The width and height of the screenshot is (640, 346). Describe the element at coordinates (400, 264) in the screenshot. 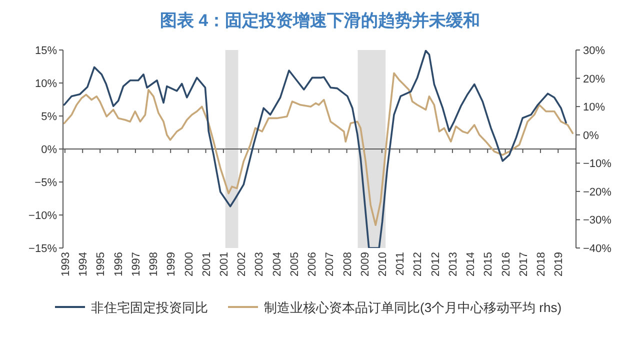

I see `x-tick-label: 2011` at that location.